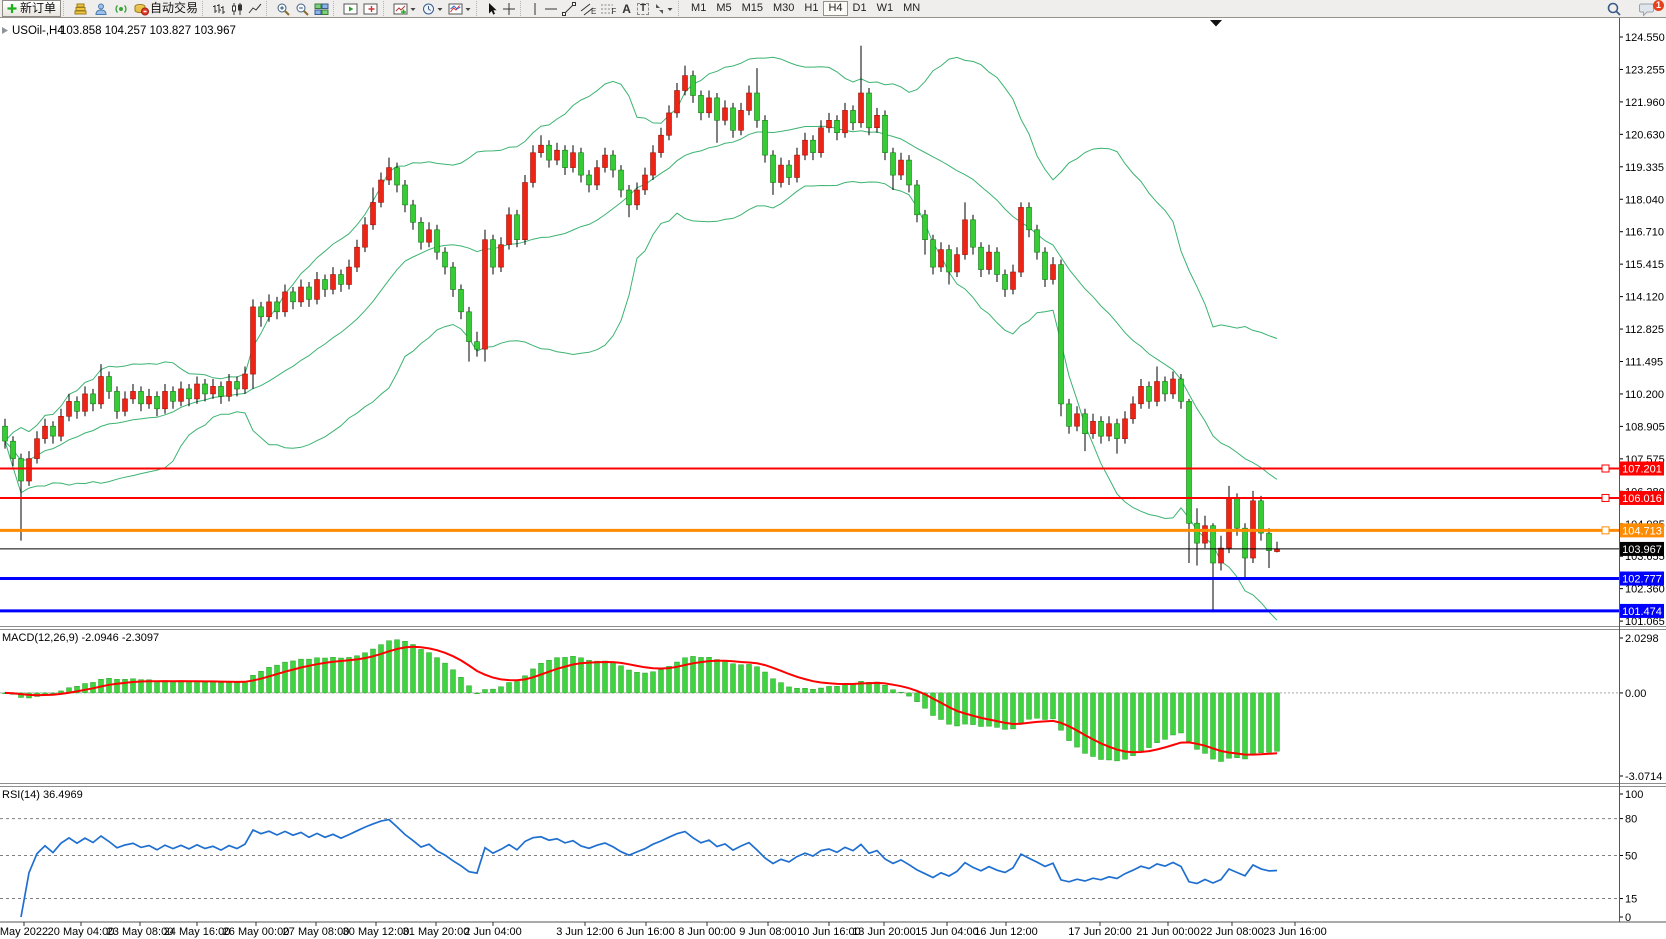  Describe the element at coordinates (121, 8) in the screenshot. I see `signals-button` at that location.